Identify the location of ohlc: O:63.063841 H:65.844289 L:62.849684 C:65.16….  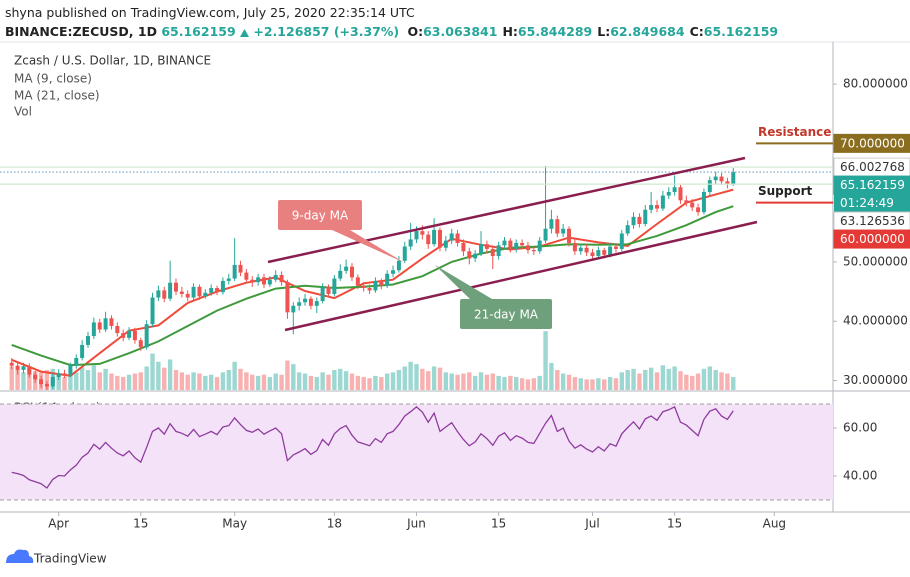
(591, 31).